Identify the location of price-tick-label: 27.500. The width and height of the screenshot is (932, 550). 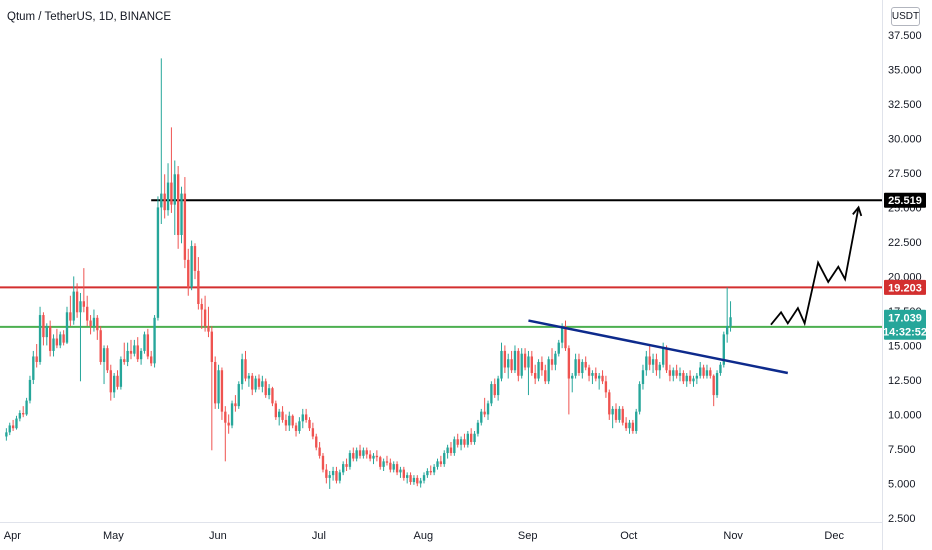
(905, 174).